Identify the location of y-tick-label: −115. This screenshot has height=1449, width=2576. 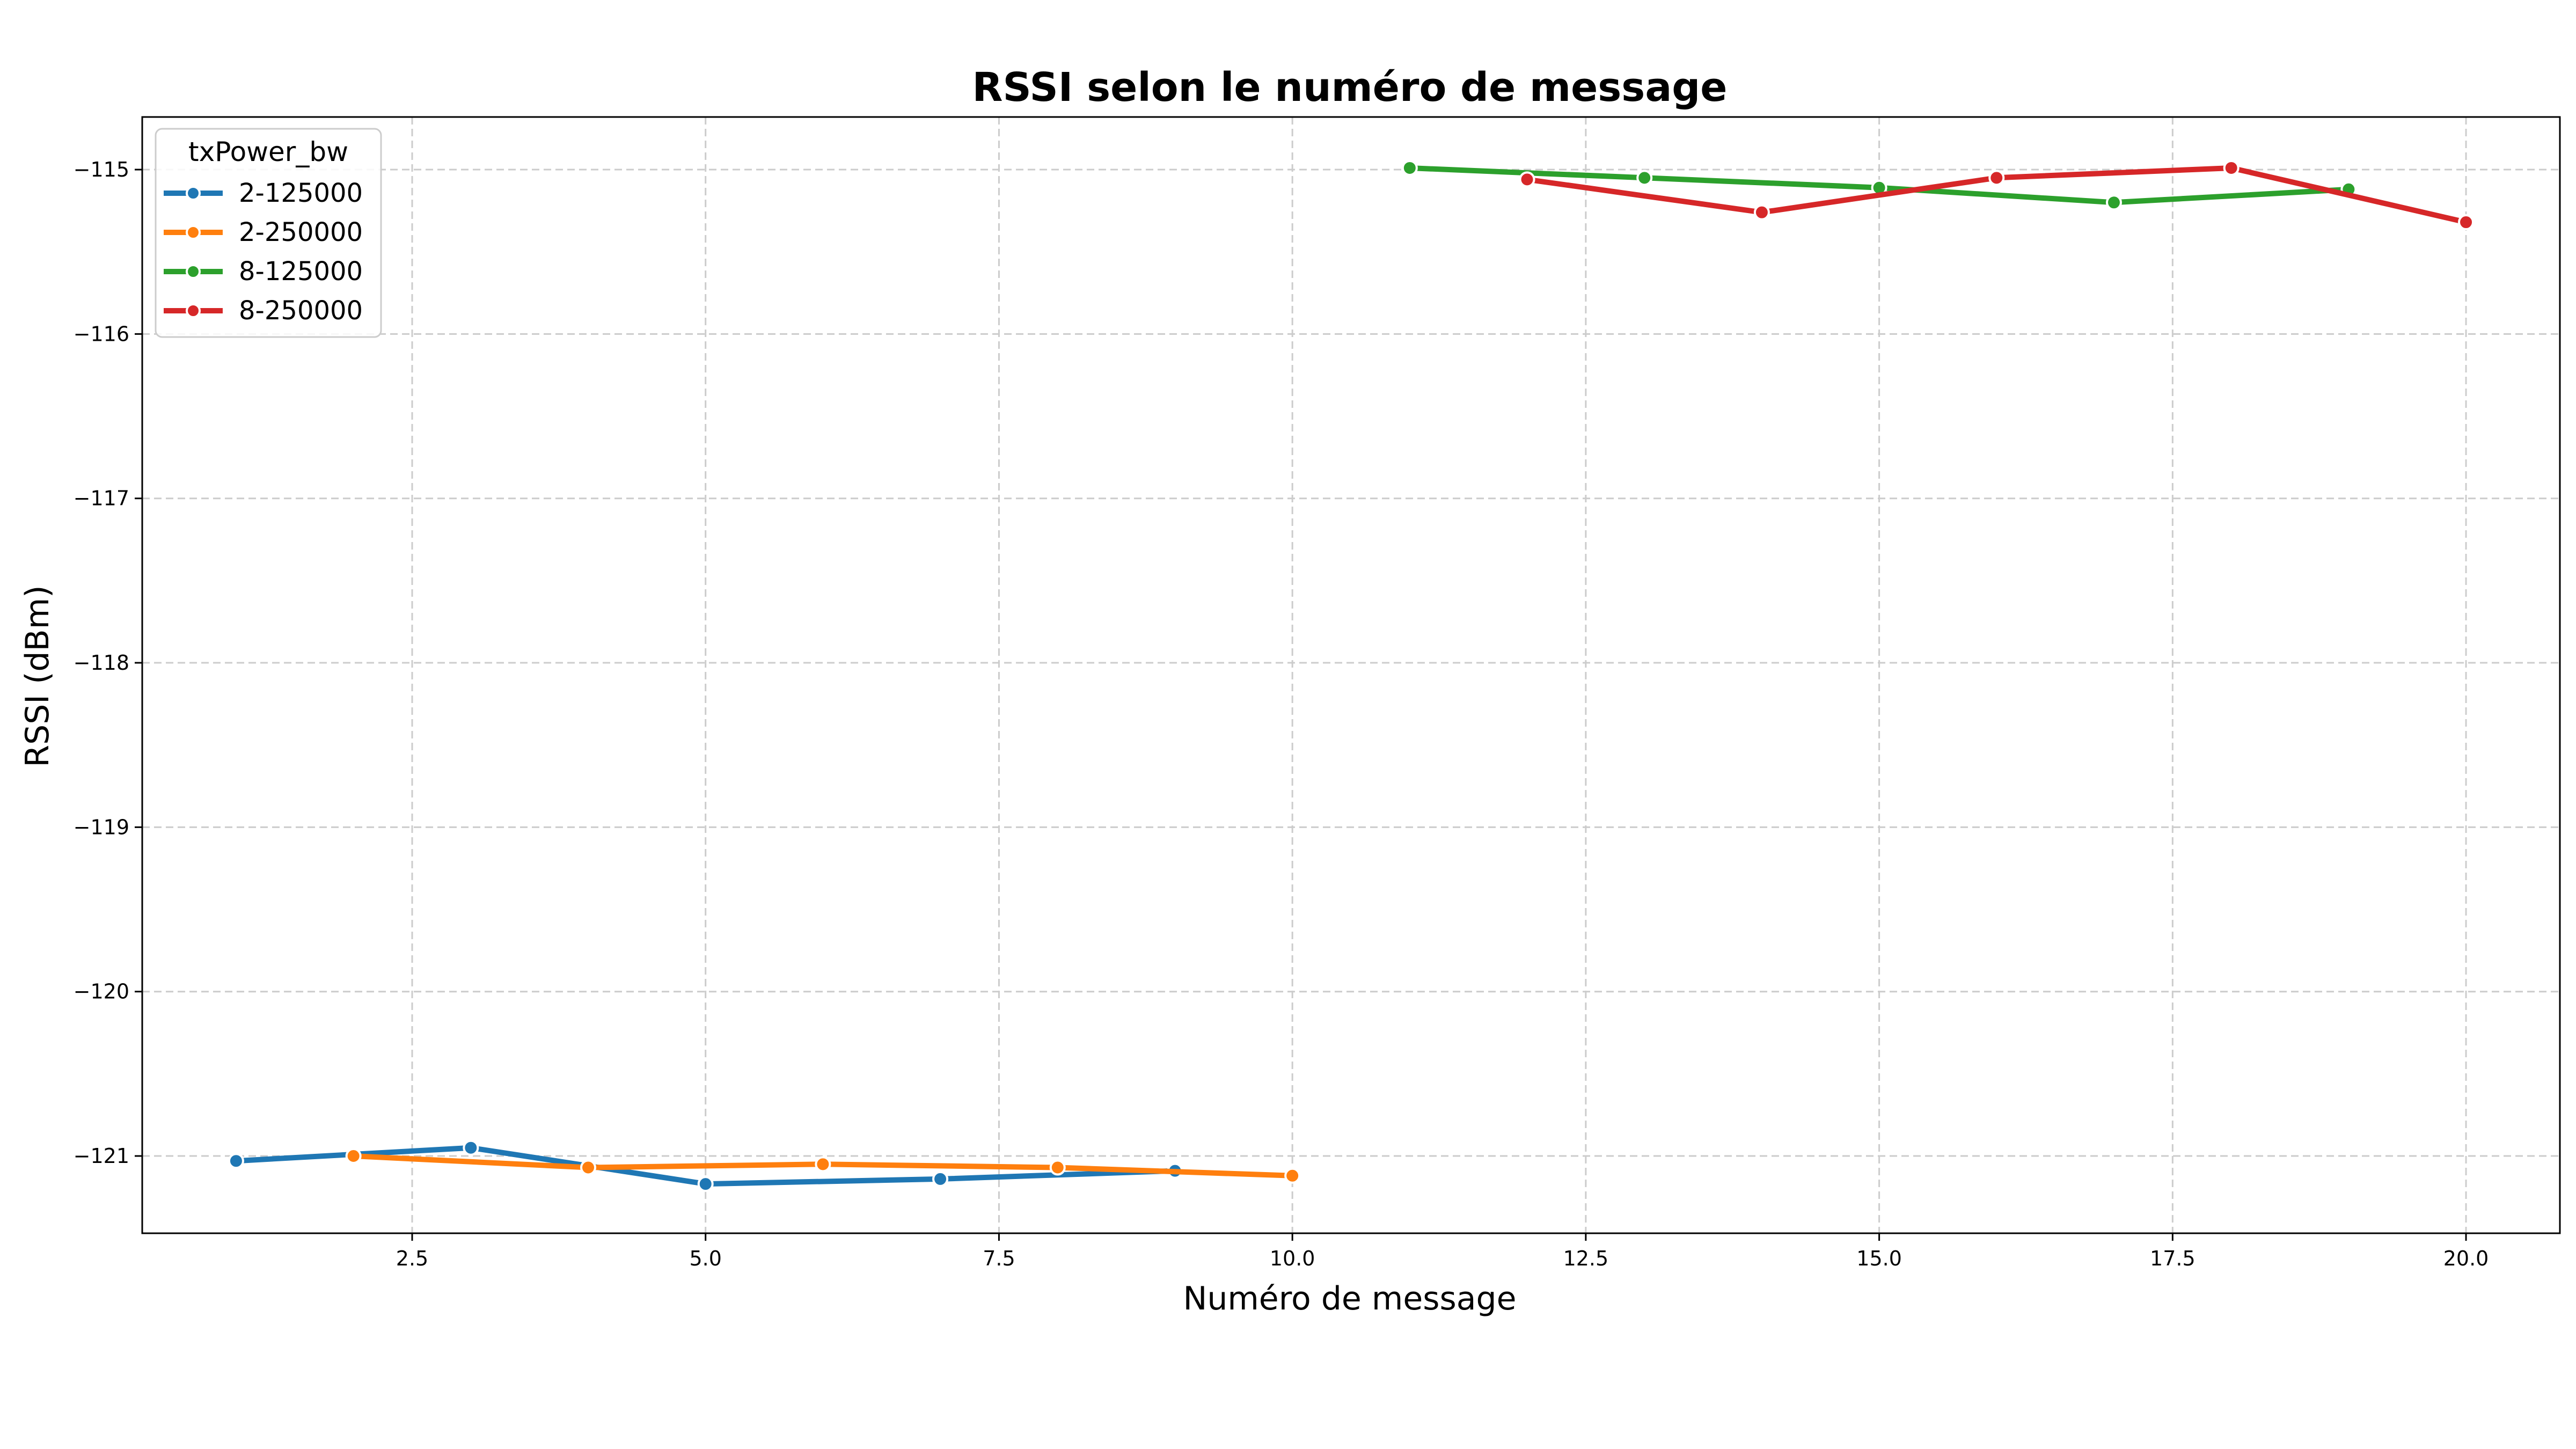
(101, 169).